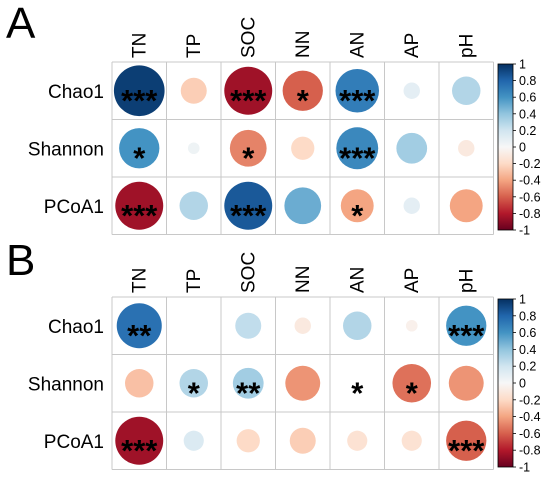 This screenshot has width=550, height=479. What do you see at coordinates (20, 260) in the screenshot?
I see `panel-letter: B` at bounding box center [20, 260].